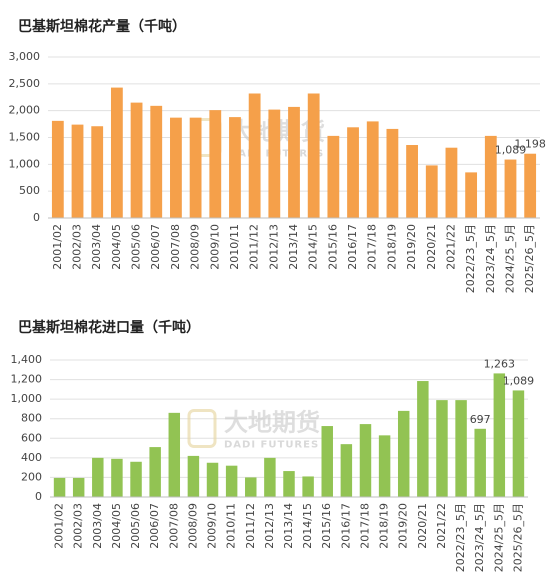  I want to click on x-tick-label: 2002/03, so click(77, 247).